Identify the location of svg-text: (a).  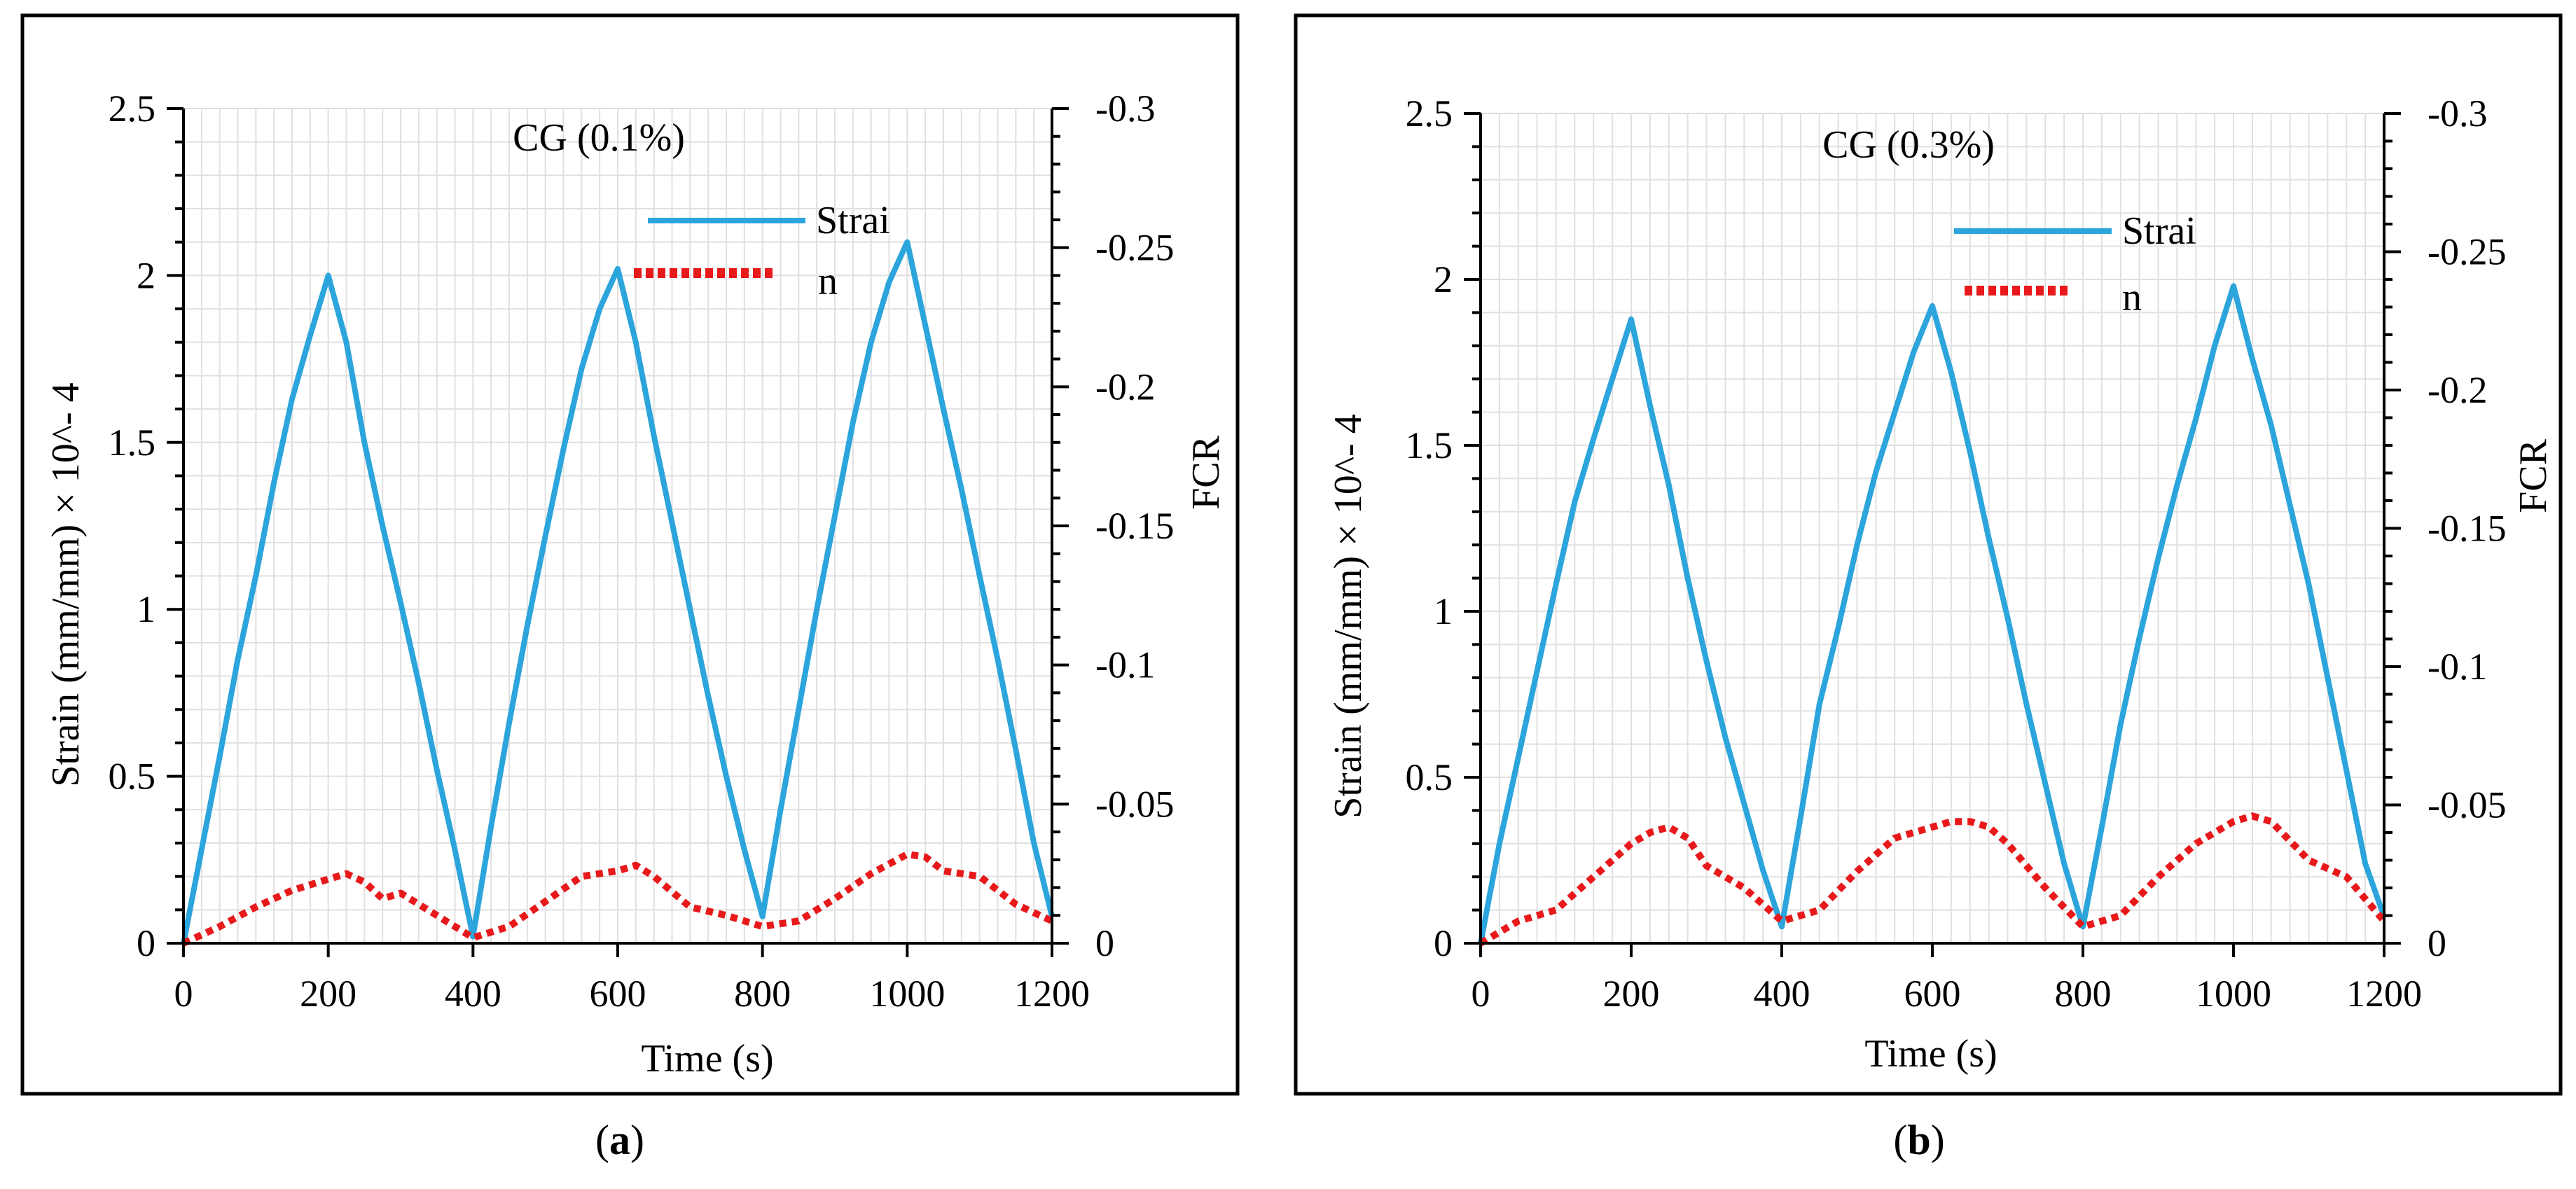
(620, 1140).